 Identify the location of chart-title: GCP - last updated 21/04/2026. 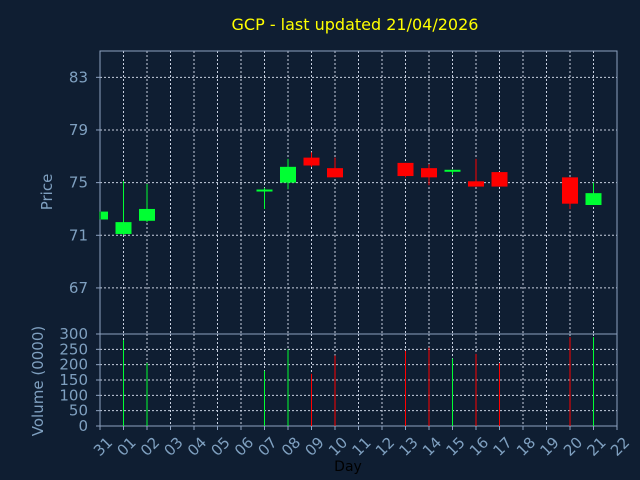
(355, 24).